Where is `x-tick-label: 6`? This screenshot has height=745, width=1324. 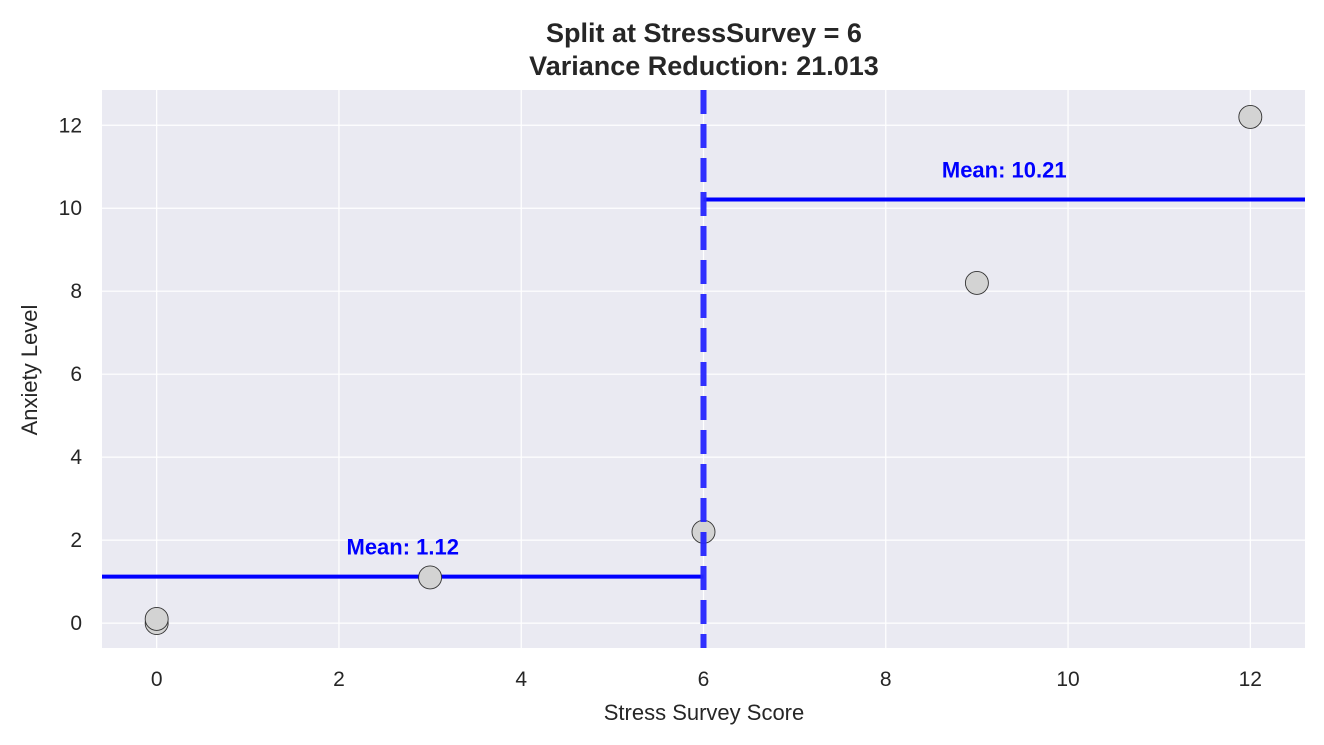
x-tick-label: 6 is located at coordinates (704, 679).